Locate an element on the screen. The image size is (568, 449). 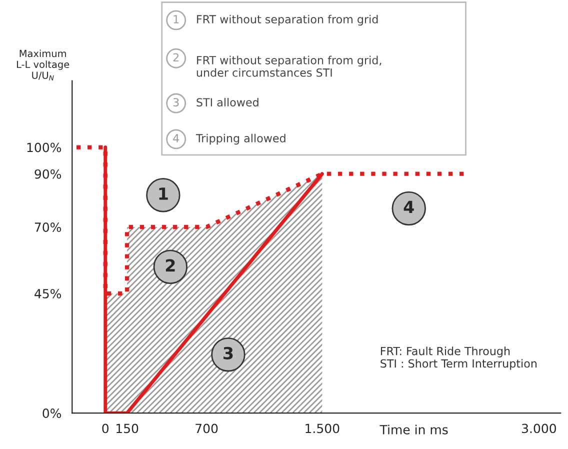
annotation: 2 is located at coordinates (170, 265).